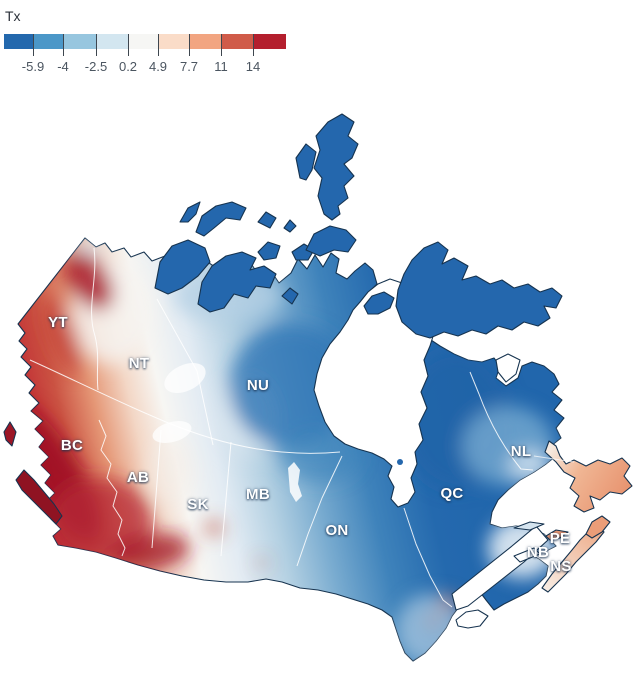 This screenshot has width=640, height=699. I want to click on border-ab-sk, so click(156, 489).